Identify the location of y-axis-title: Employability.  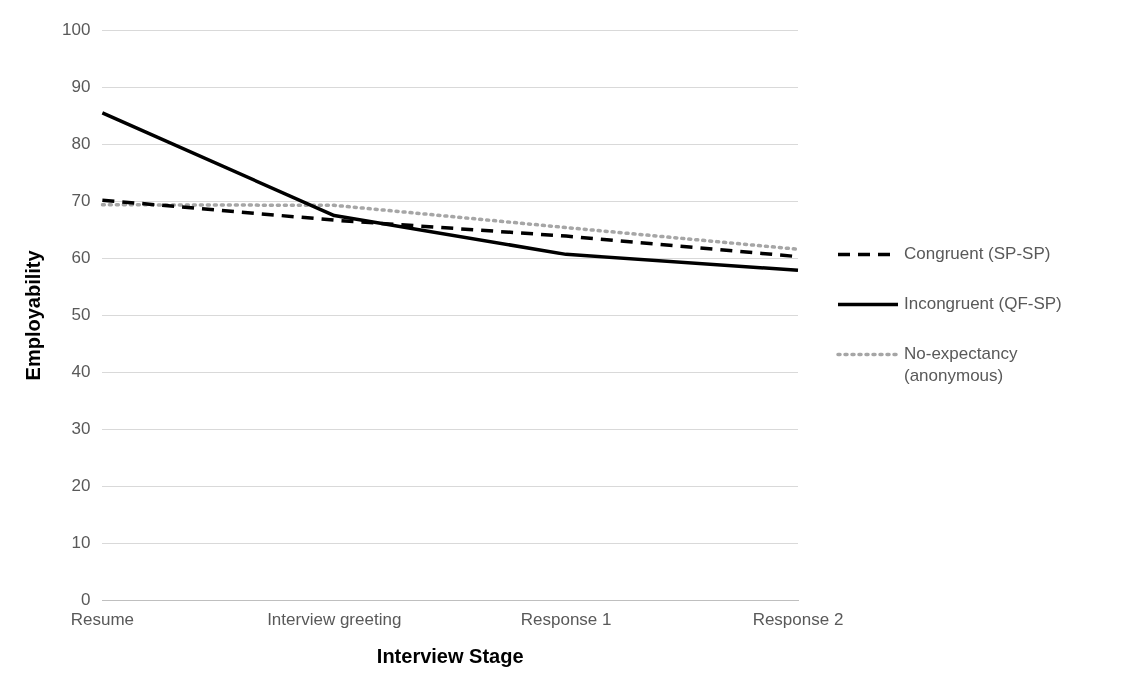
(32, 315).